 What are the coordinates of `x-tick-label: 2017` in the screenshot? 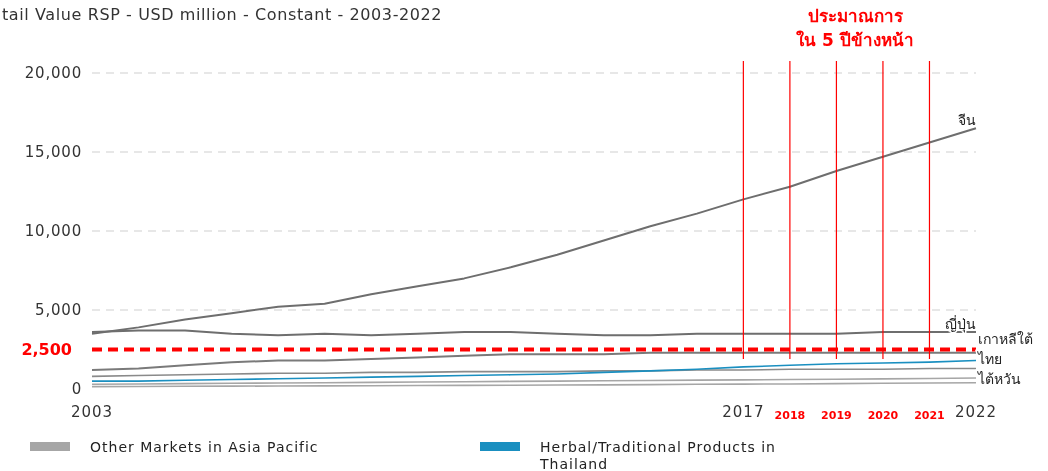 It's located at (743, 412).